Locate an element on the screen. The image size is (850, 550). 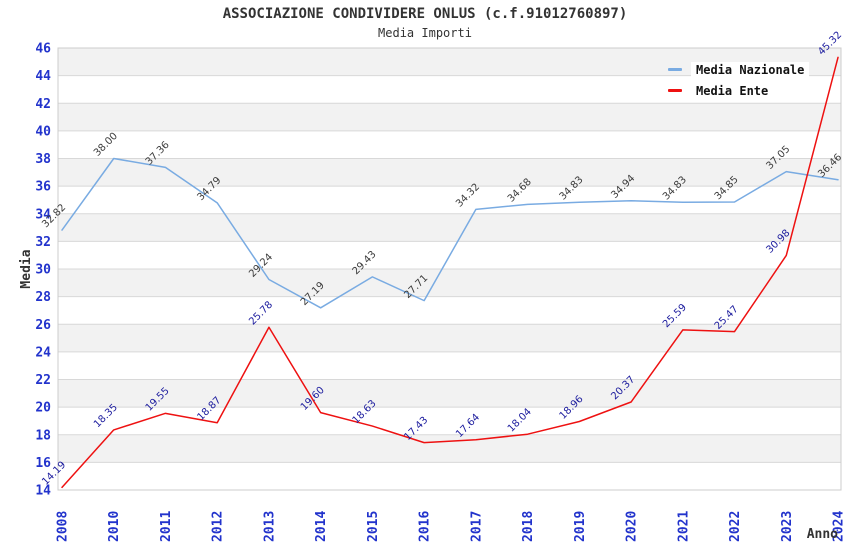
x-axis-label: Anno is located at coordinates (822, 534).